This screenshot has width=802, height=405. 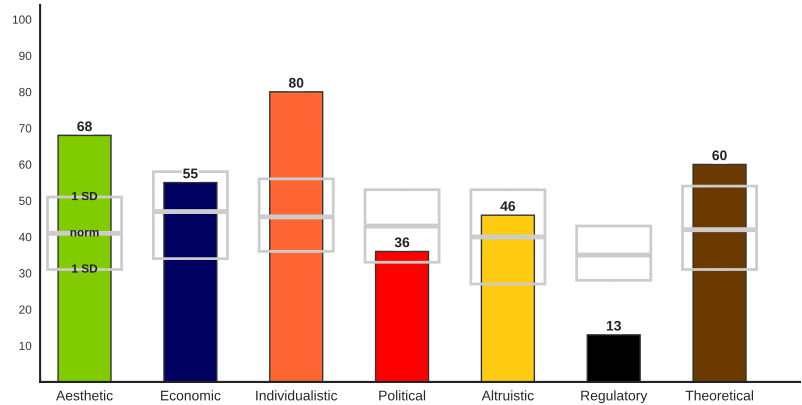 I want to click on data-label: 80, so click(x=296, y=83).